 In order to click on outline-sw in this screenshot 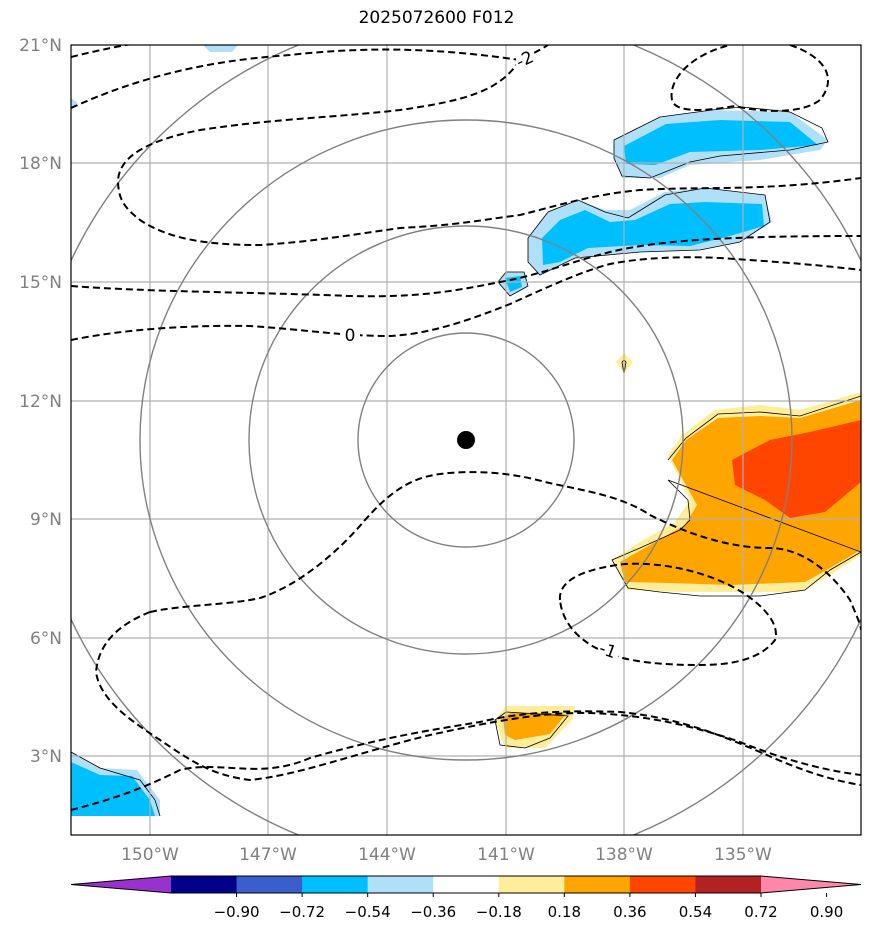, I will do `click(116, 784)`.